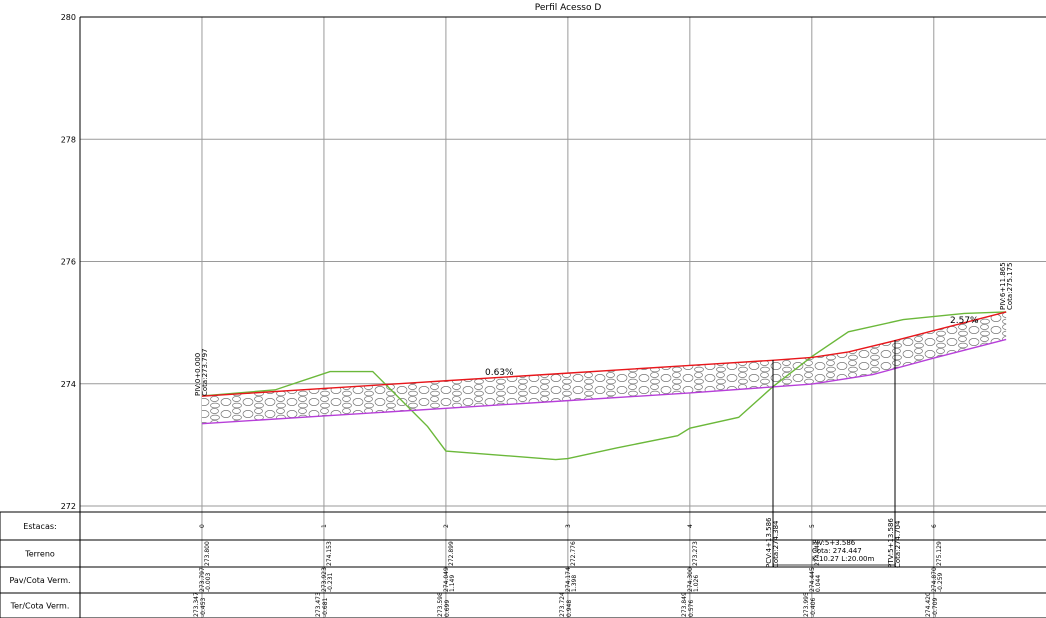  What do you see at coordinates (964, 321) in the screenshot?
I see `annotation: 2.57%` at bounding box center [964, 321].